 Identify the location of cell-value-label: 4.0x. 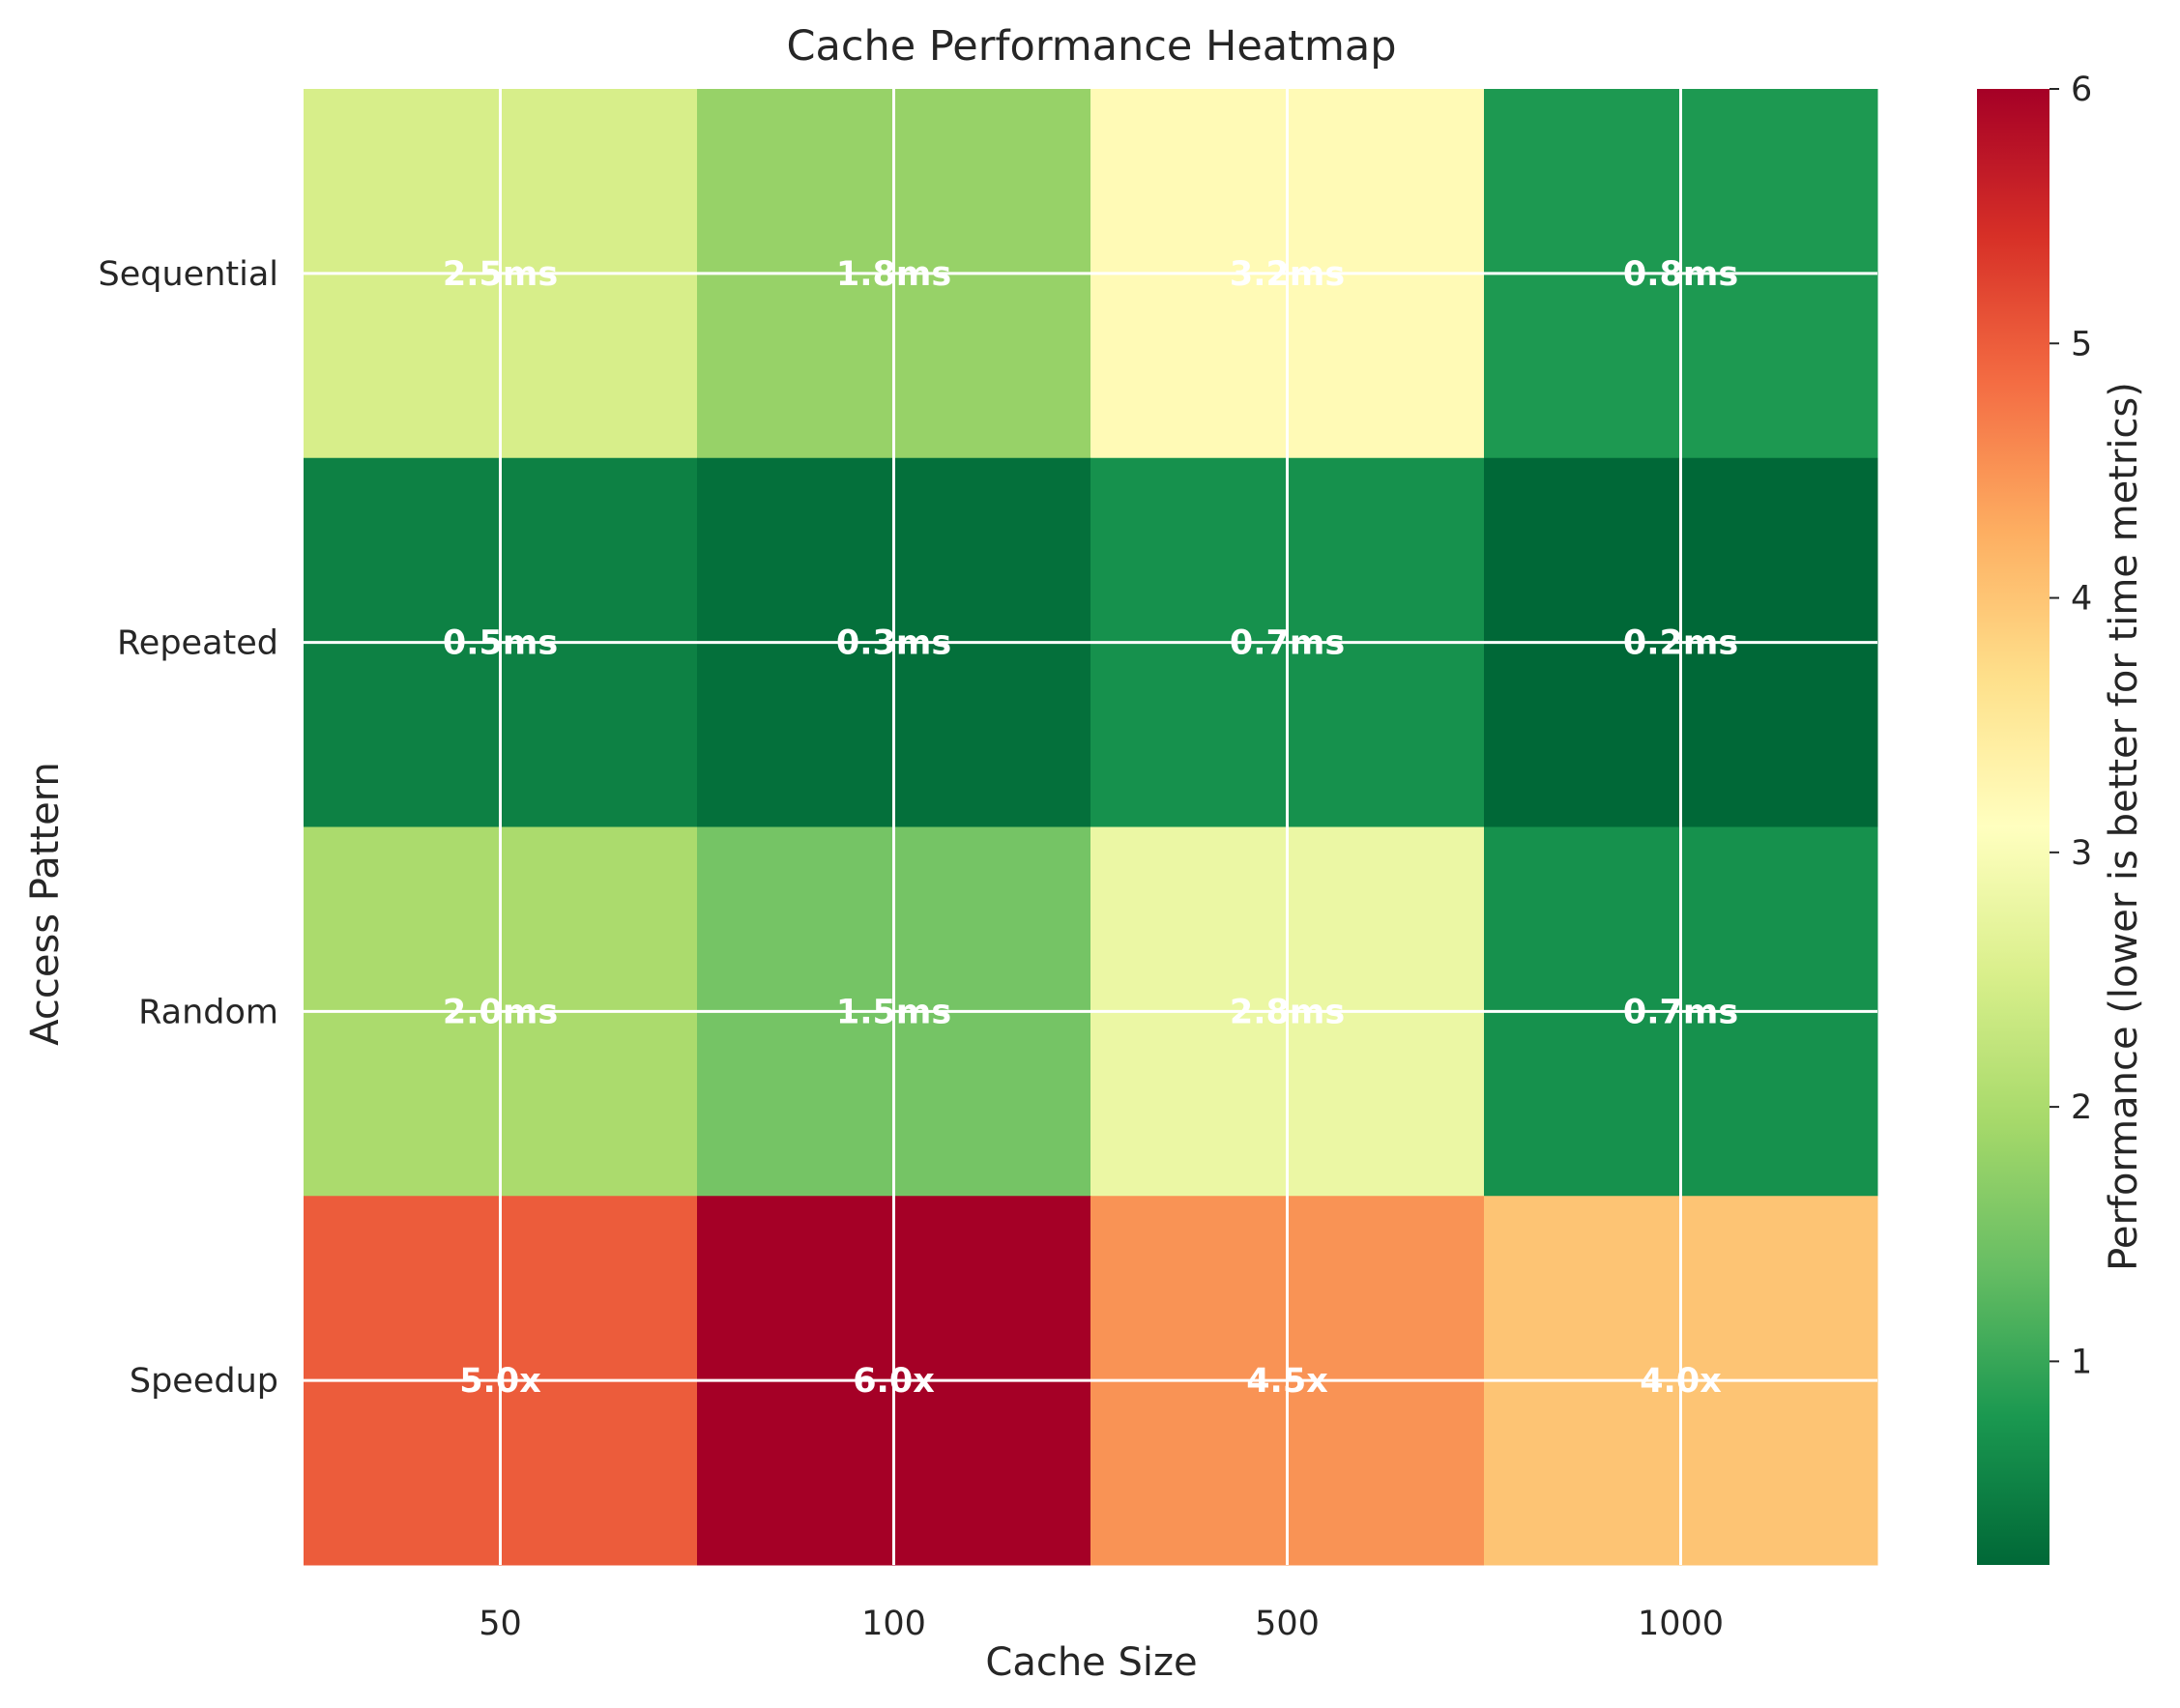
(1681, 1381).